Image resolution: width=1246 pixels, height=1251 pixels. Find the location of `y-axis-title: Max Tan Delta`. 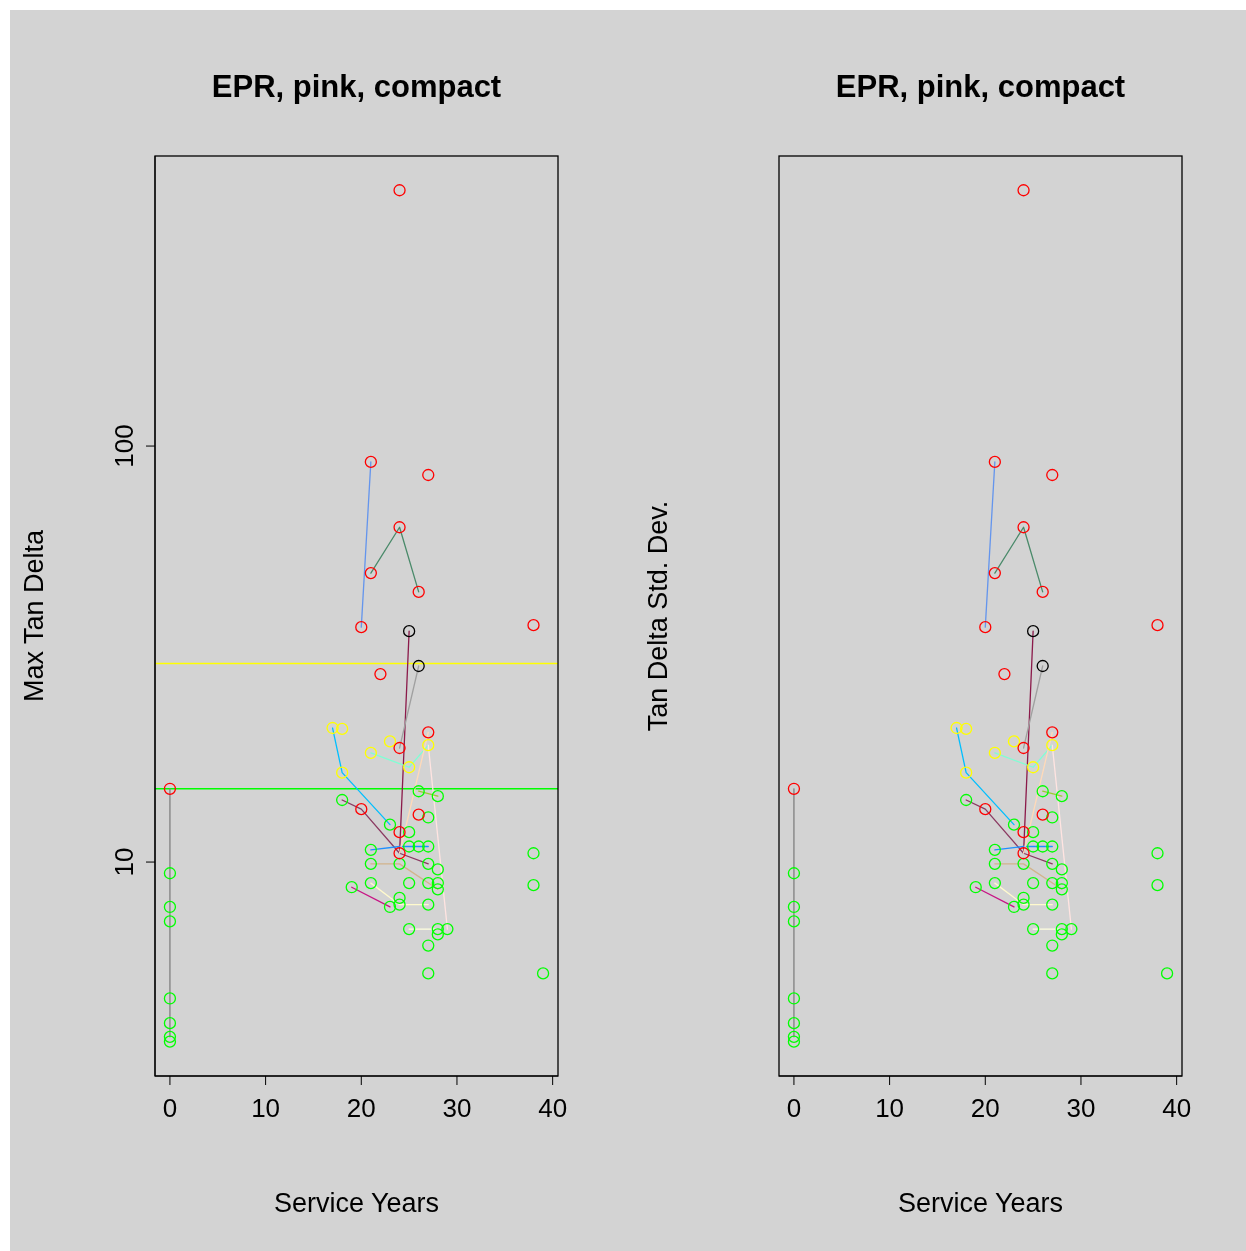

y-axis-title: Max Tan Delta is located at coordinates (34, 615).